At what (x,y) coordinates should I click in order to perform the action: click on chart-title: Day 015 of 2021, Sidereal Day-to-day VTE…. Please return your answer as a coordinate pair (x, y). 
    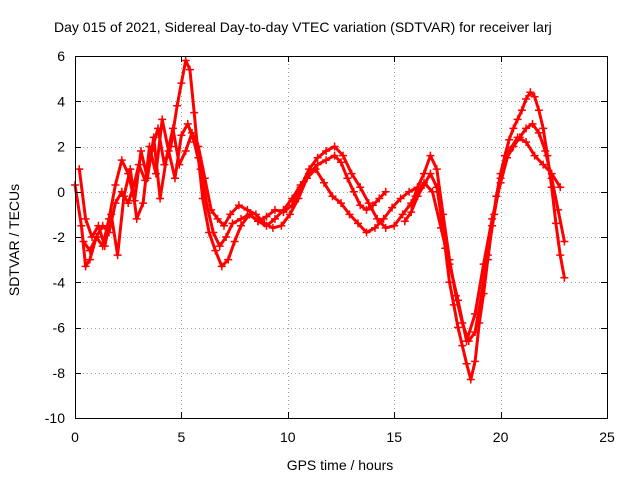
    Looking at the image, I should click on (303, 27).